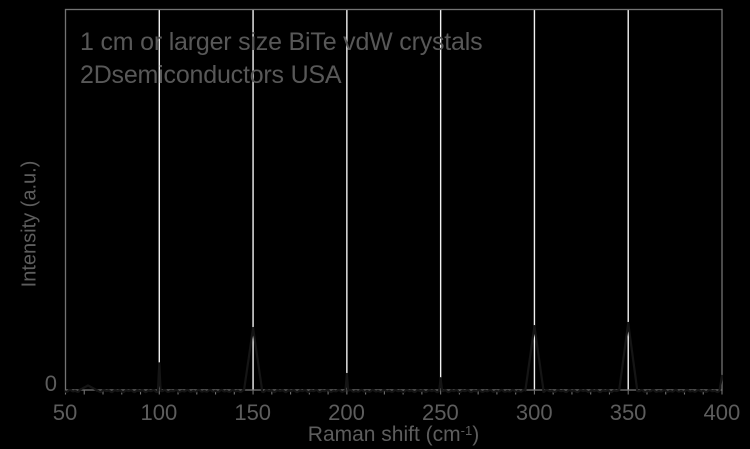  Describe the element at coordinates (346, 412) in the screenshot. I see `x-axis-tick-label: 200` at that location.